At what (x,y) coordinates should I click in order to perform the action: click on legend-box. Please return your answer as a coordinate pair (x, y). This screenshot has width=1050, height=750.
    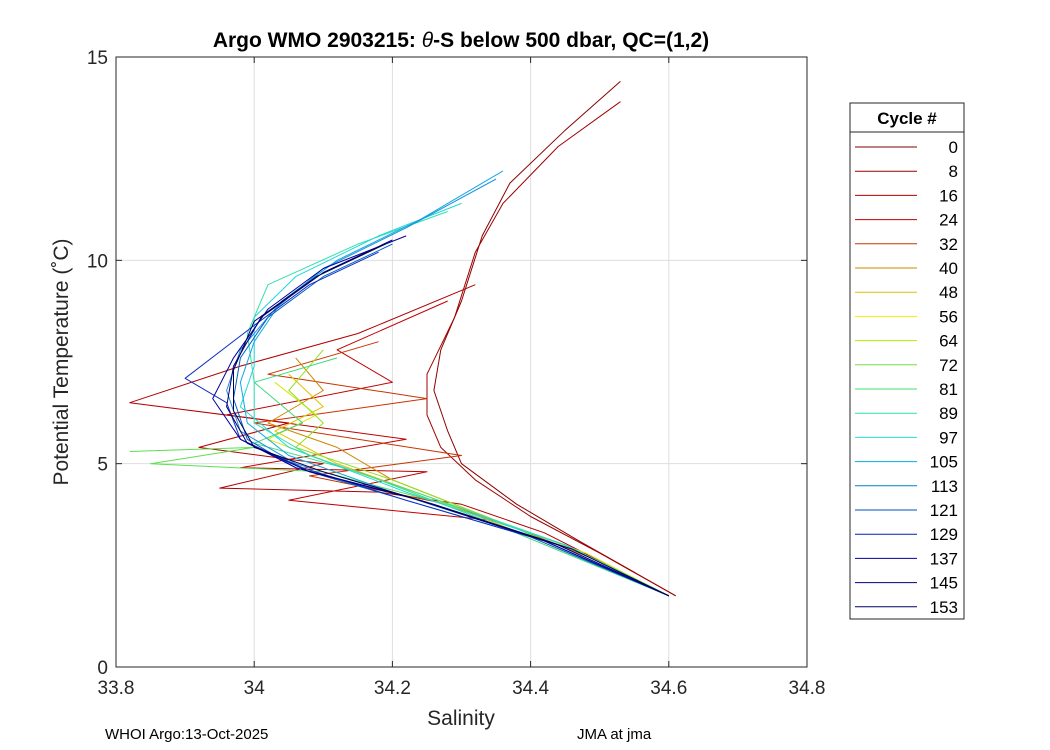
    Looking at the image, I should click on (907, 361).